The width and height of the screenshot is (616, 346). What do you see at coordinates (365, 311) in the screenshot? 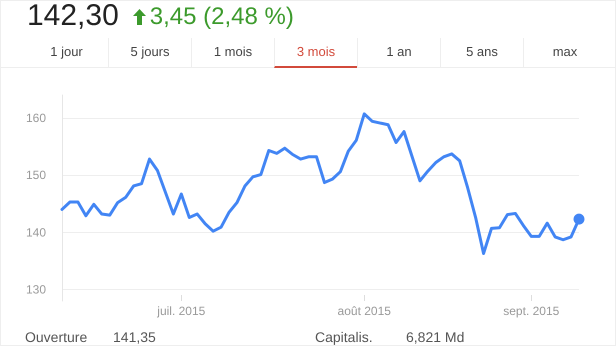
I see `x-tick-label: août 2015` at bounding box center [365, 311].